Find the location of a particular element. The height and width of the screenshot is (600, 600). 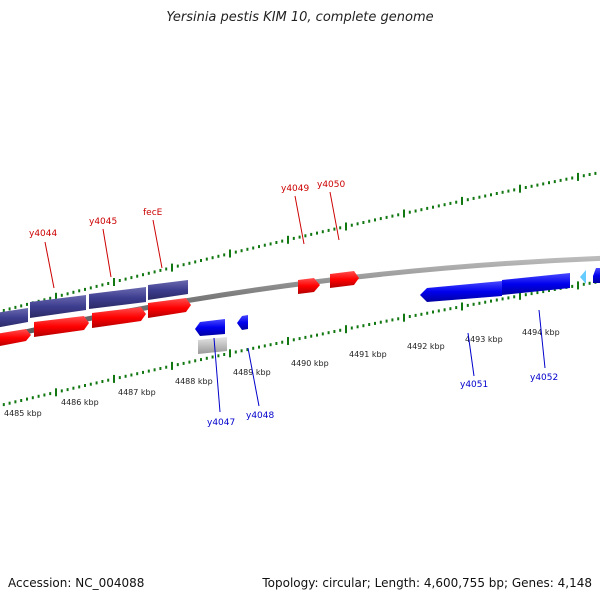

gene-label-y4051: y4051 is located at coordinates (474, 385).